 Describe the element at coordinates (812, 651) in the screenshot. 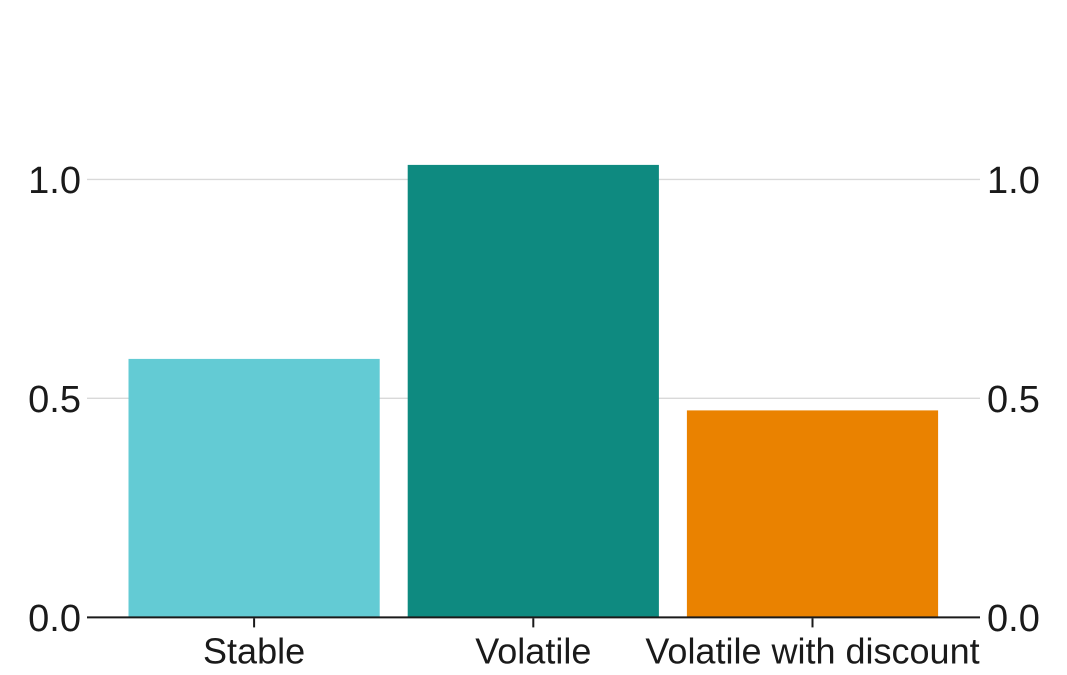

I see `svg-text: Volatile with discount` at that location.